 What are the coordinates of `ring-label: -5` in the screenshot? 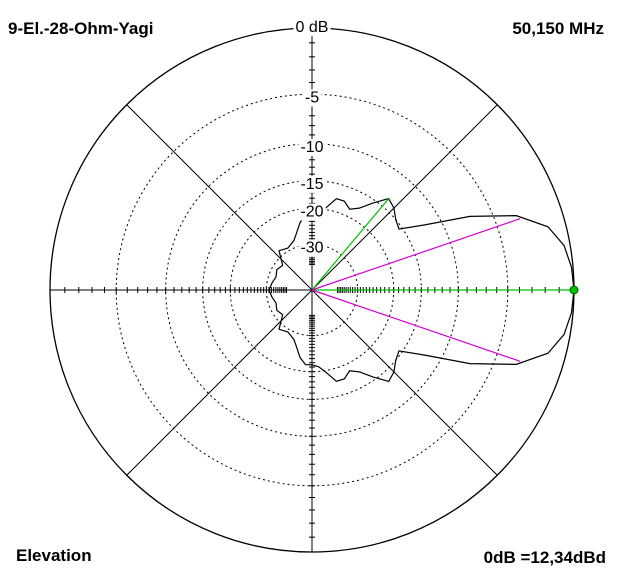 It's located at (312, 97).